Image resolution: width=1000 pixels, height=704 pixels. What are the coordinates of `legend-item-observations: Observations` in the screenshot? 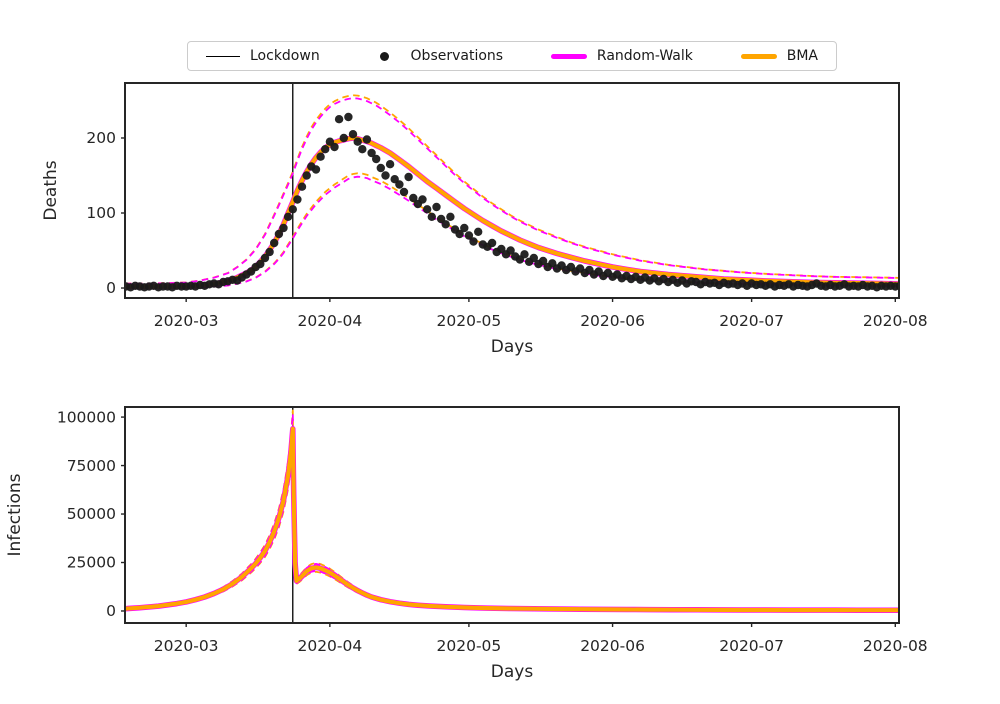 It's located at (436, 56).